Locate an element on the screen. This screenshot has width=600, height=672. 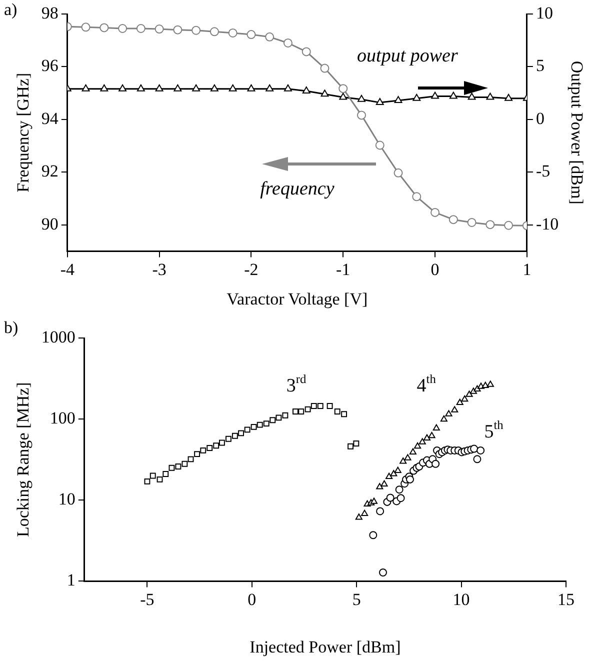
annotation: output power is located at coordinates (407, 55).